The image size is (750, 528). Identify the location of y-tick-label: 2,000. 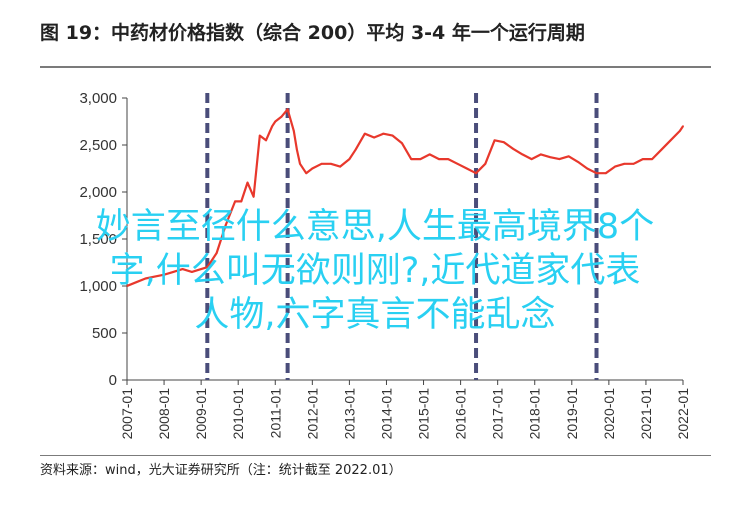
(98, 192).